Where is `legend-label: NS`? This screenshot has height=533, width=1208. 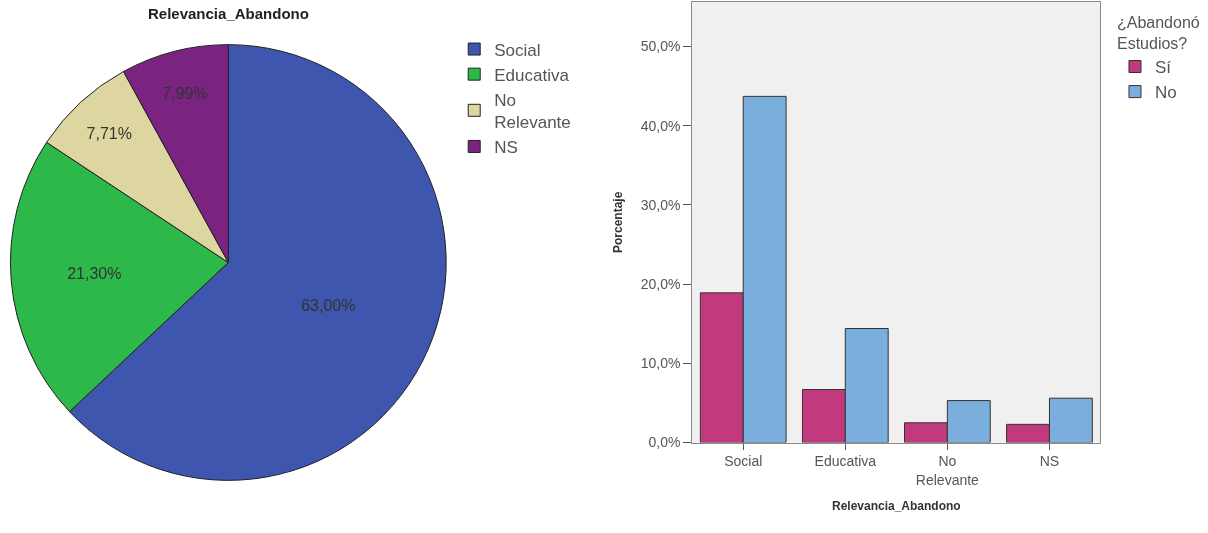
legend-label: NS is located at coordinates (506, 148).